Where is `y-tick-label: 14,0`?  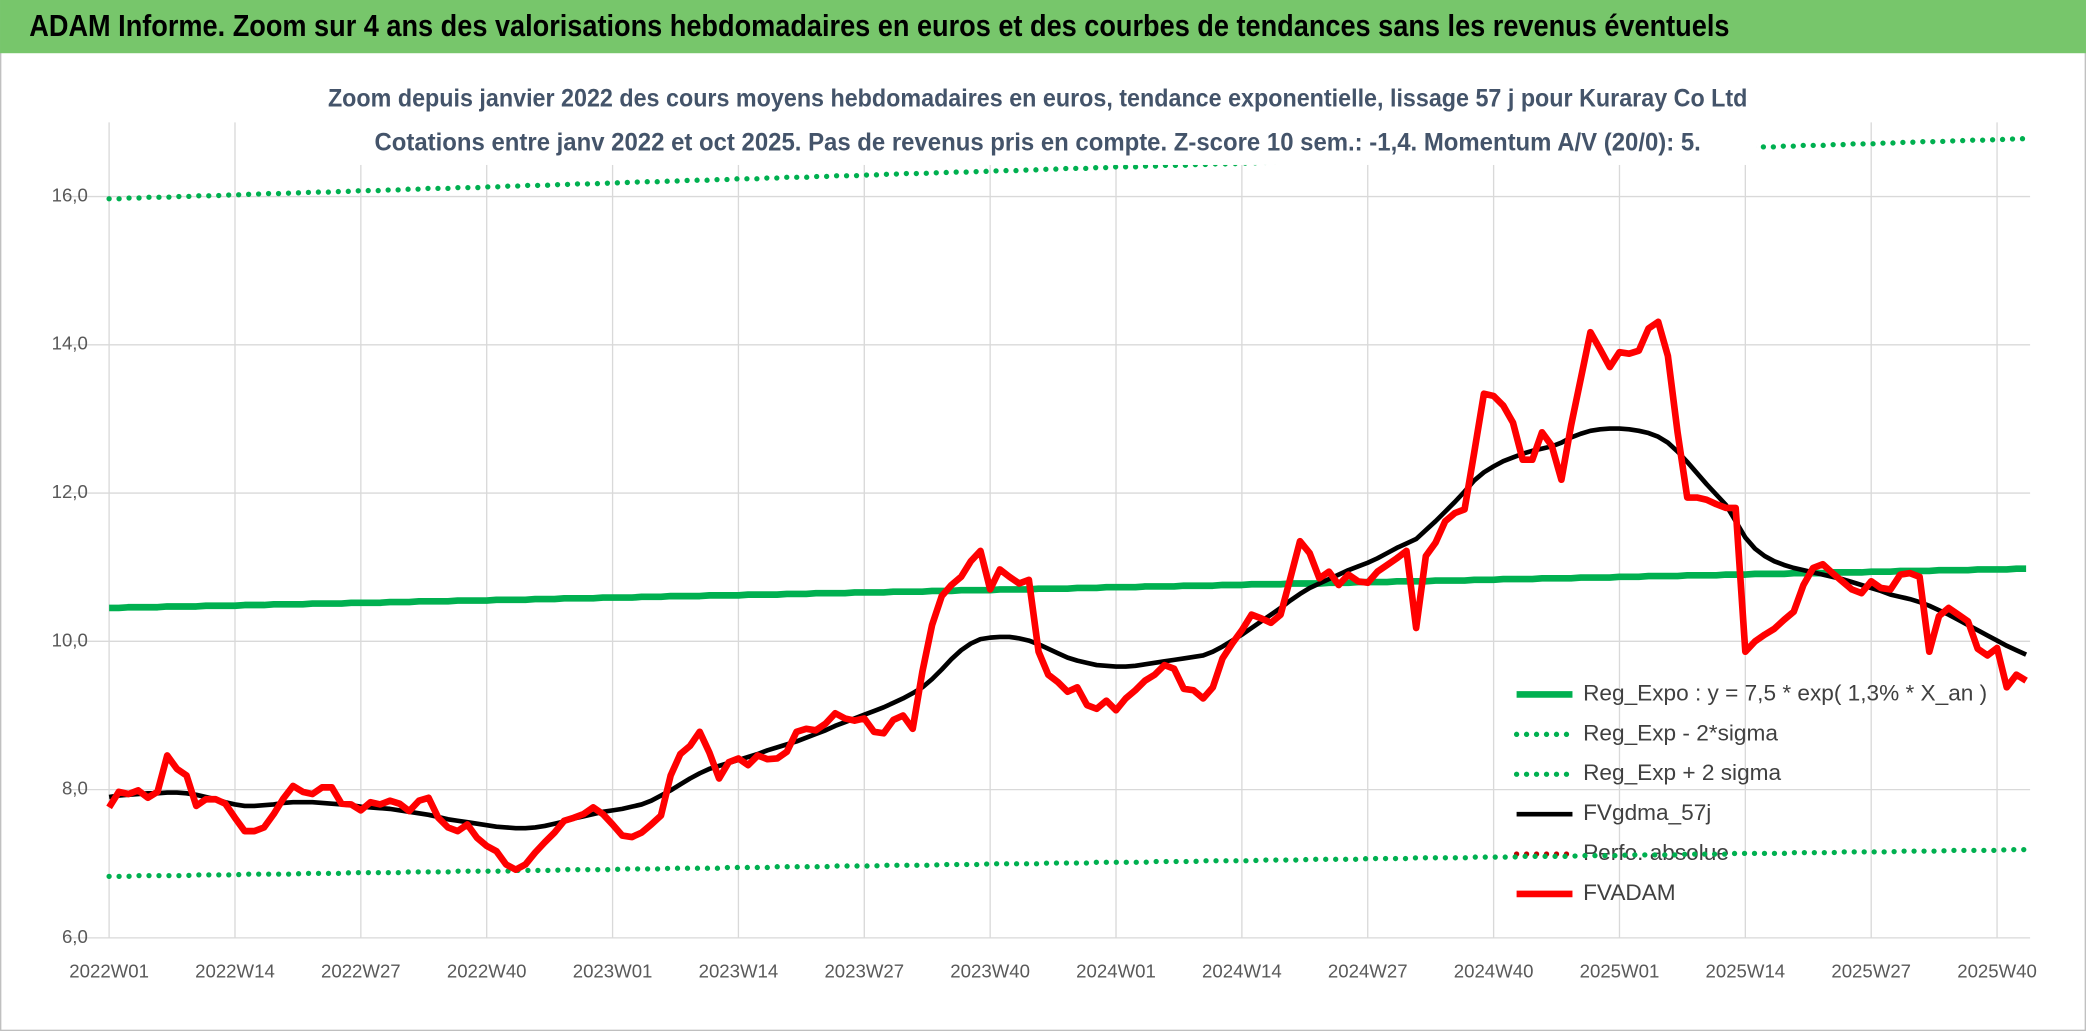 y-tick-label: 14,0 is located at coordinates (70, 343).